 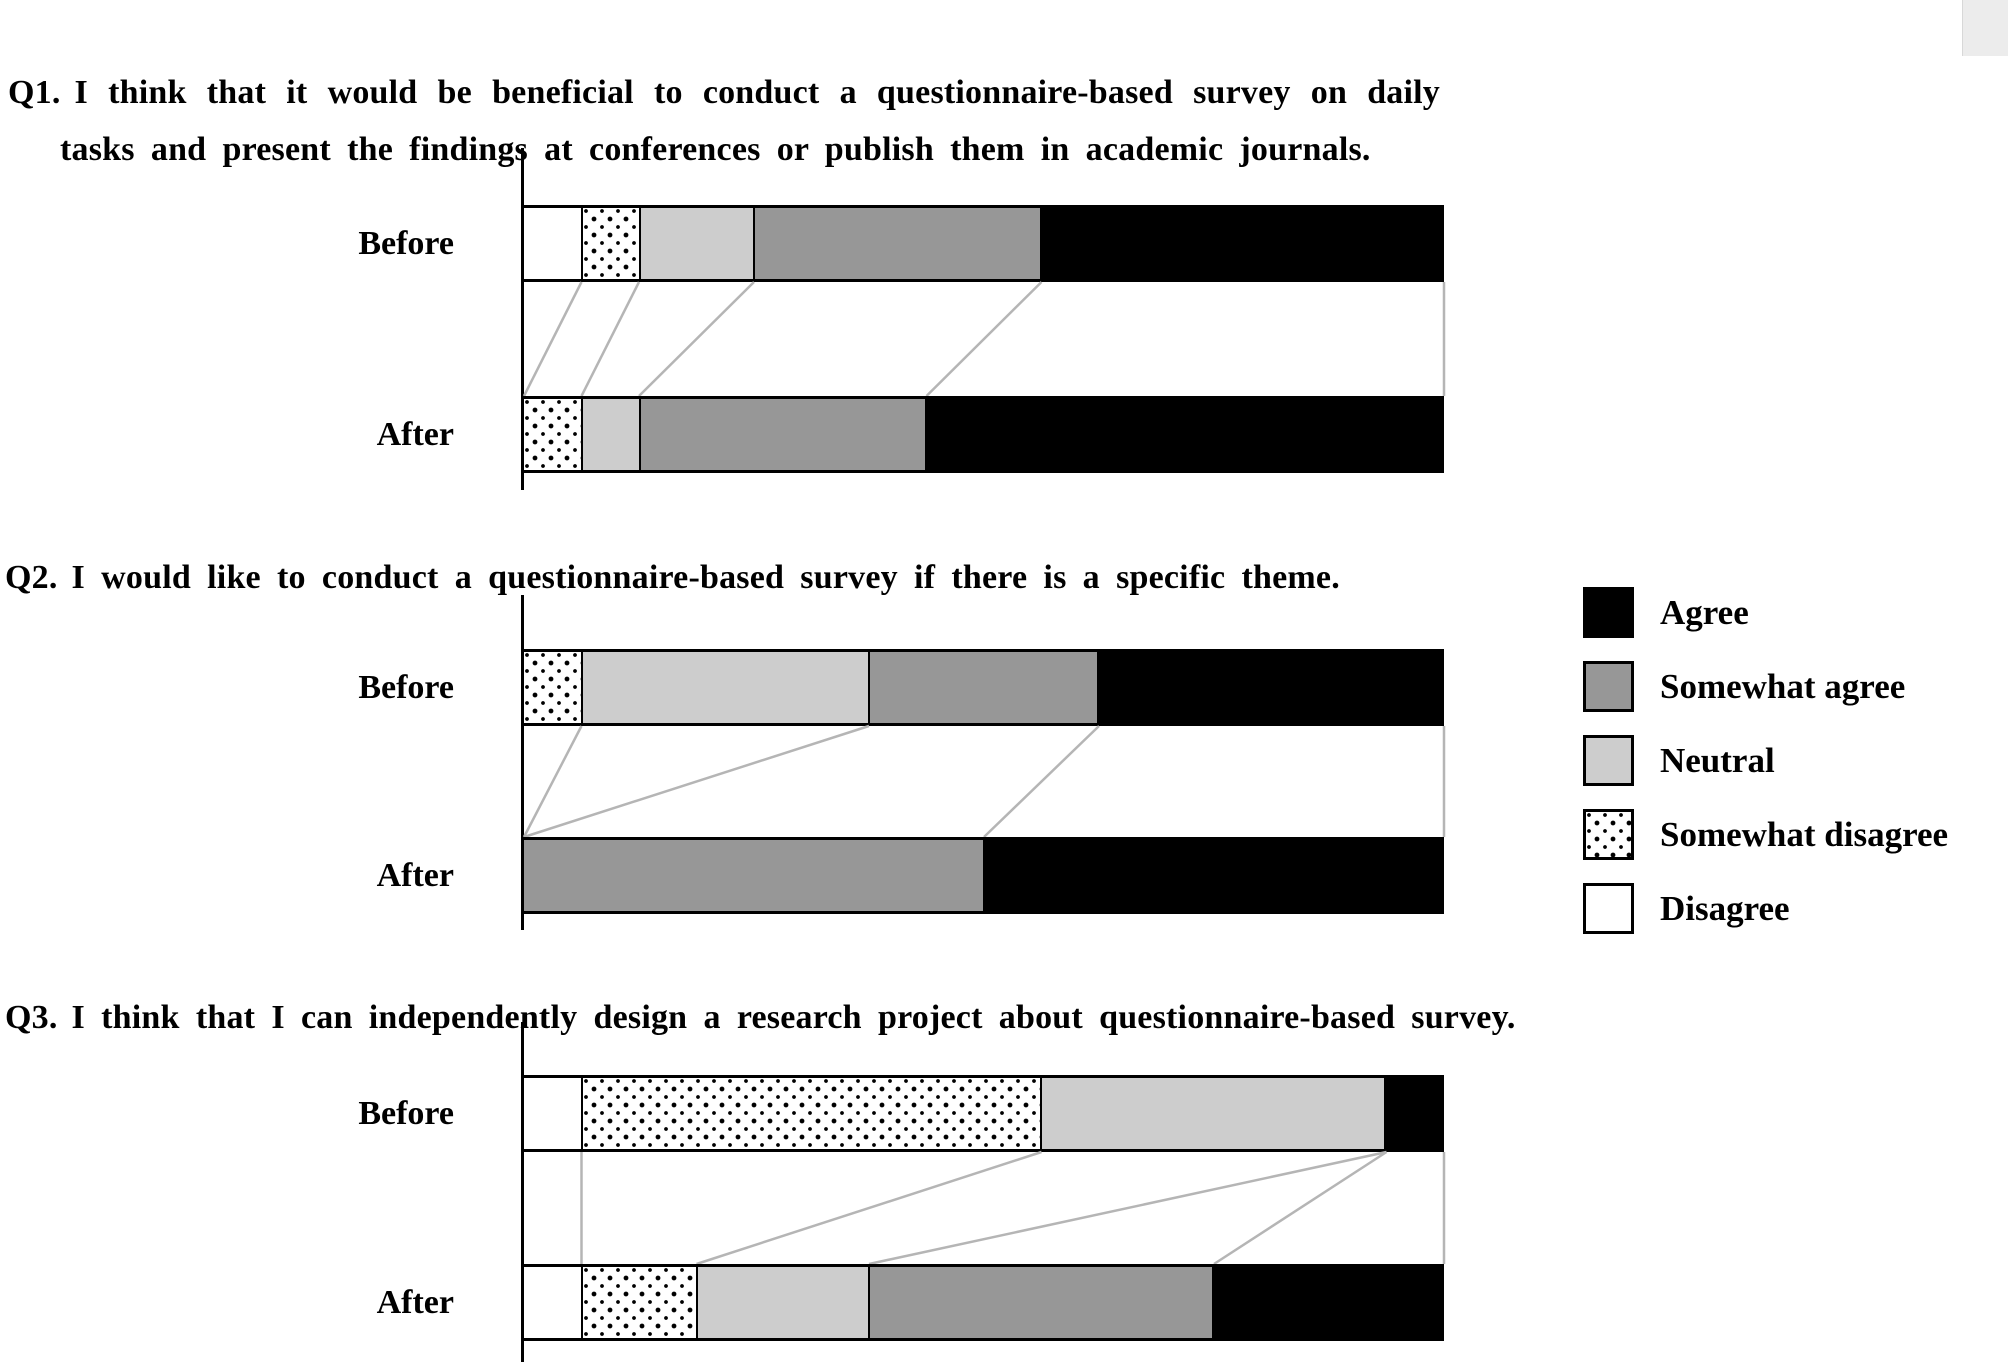 I want to click on chart-q1: Before After, so click(x=902, y=319).